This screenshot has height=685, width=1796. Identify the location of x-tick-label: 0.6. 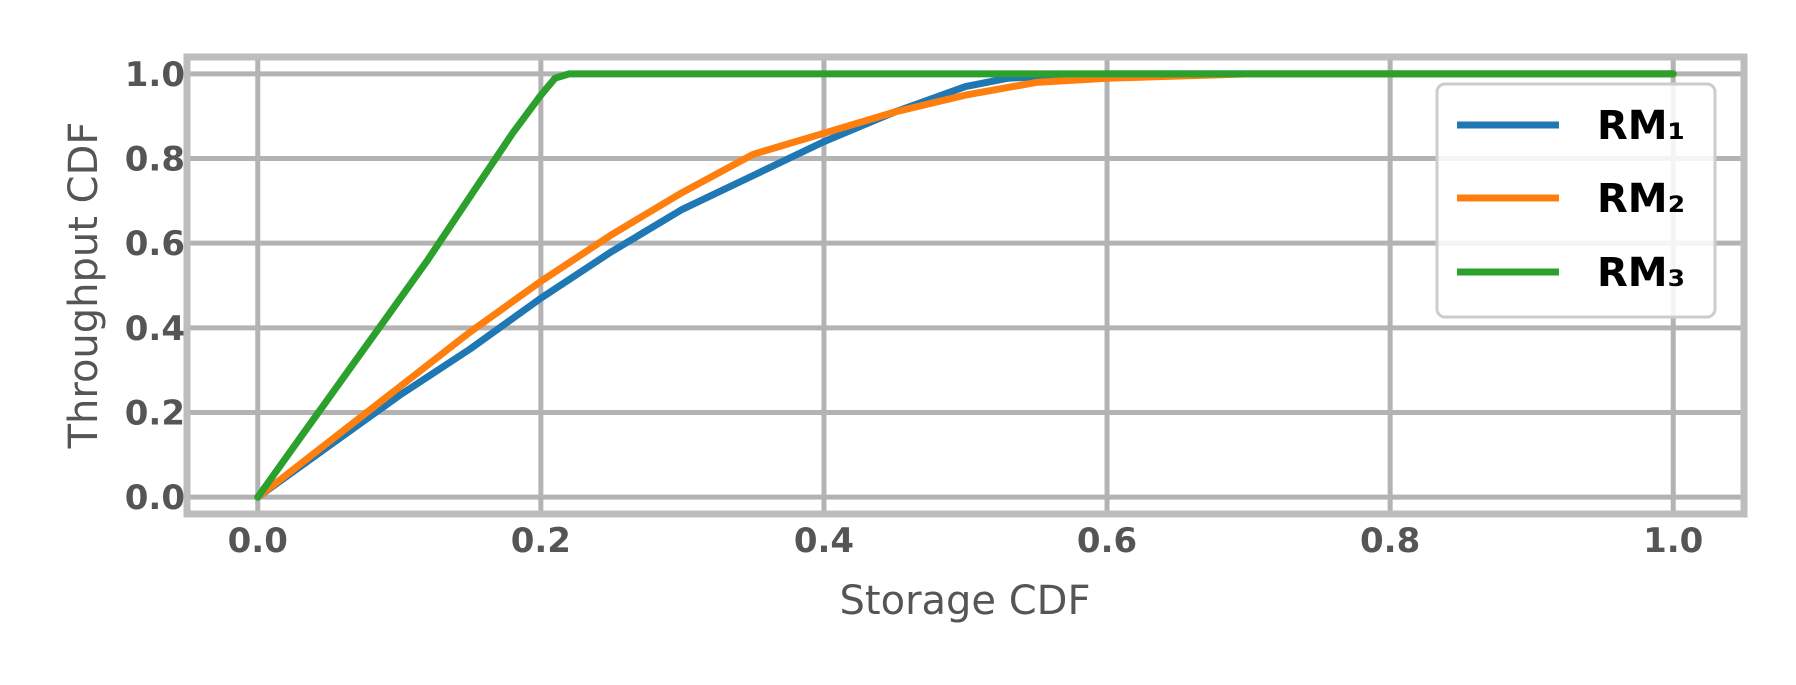
(1107, 541).